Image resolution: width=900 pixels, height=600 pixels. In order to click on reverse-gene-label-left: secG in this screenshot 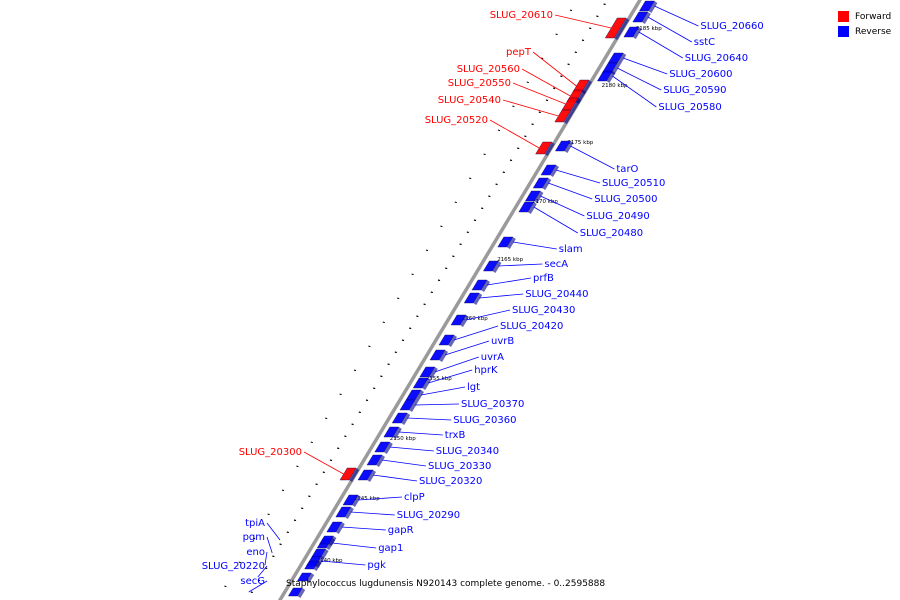, I will do `click(252, 581)`.